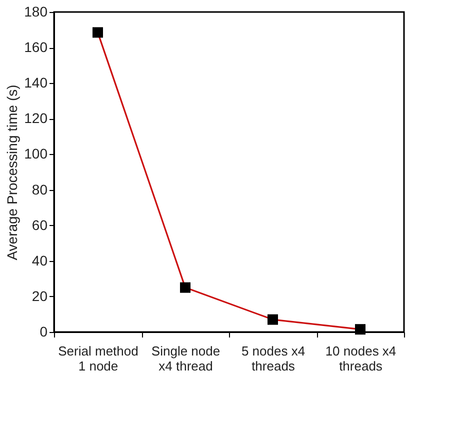  What do you see at coordinates (40, 260) in the screenshot?
I see `y-tick-label: 40` at bounding box center [40, 260].